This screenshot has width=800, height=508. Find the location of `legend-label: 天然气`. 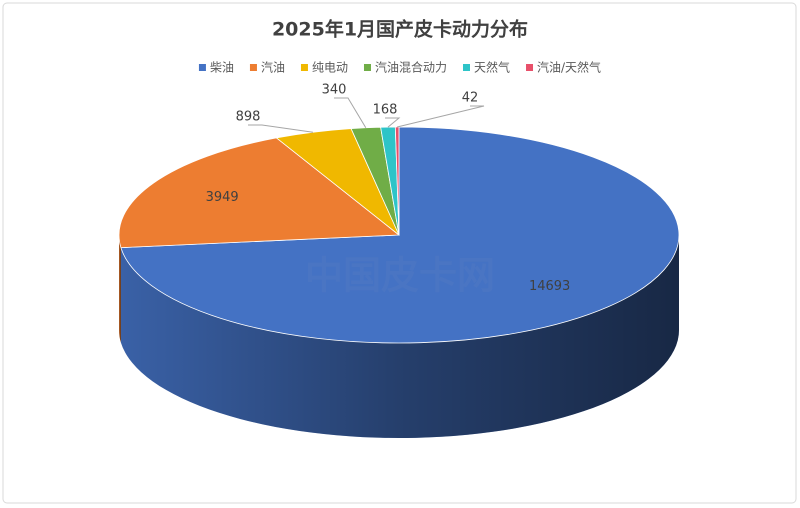

legend-label: 天然气 is located at coordinates (492, 67).